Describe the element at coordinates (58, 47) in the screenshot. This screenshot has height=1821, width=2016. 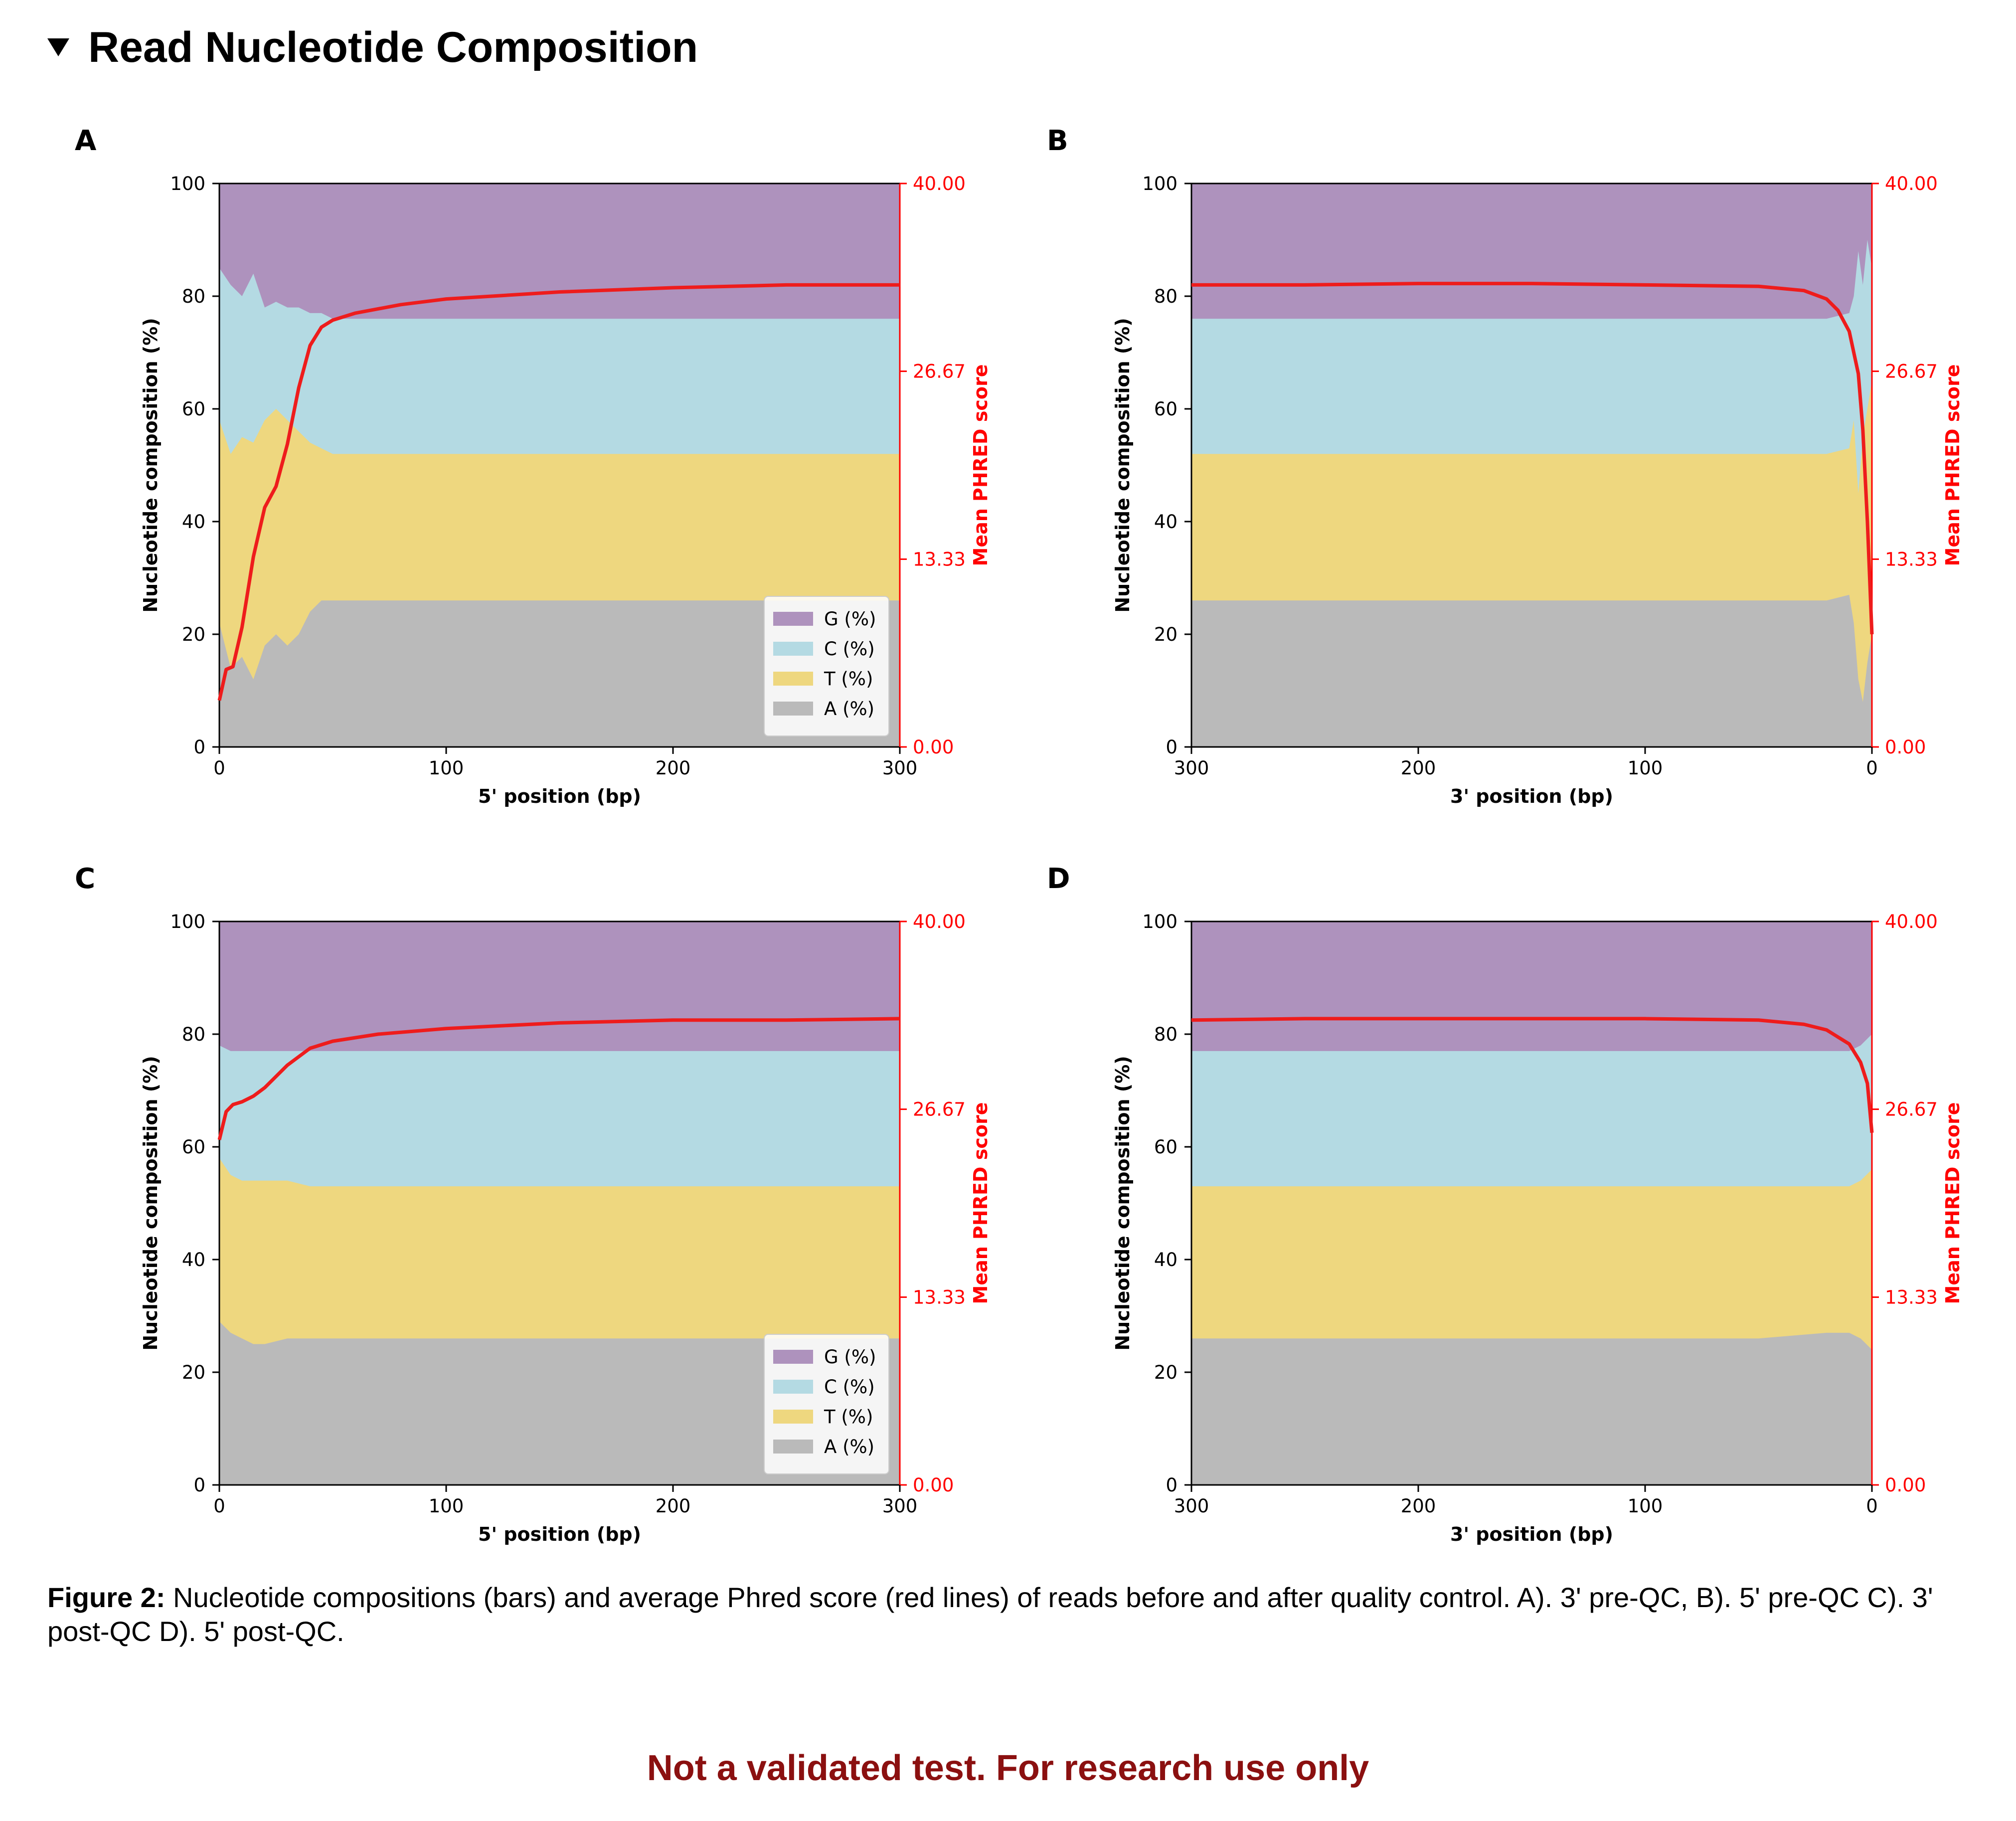
I see `collapse-triangle-icon` at that location.